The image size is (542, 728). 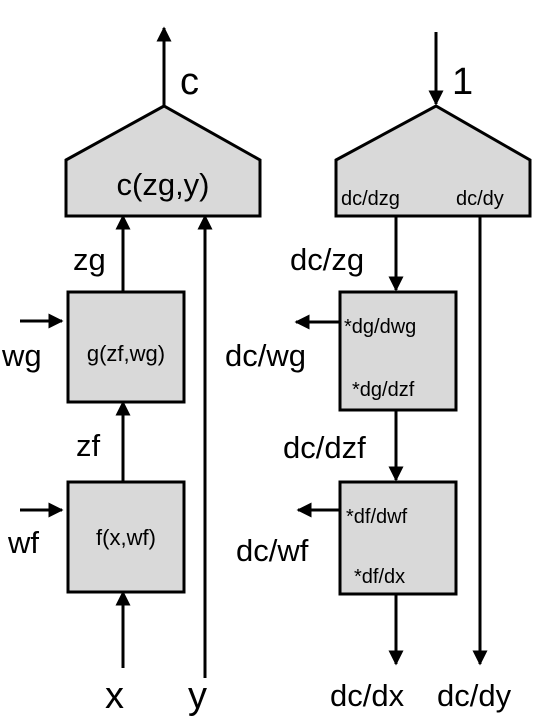 I want to click on cost-grad-y-label: dc/dy, so click(x=480, y=199).